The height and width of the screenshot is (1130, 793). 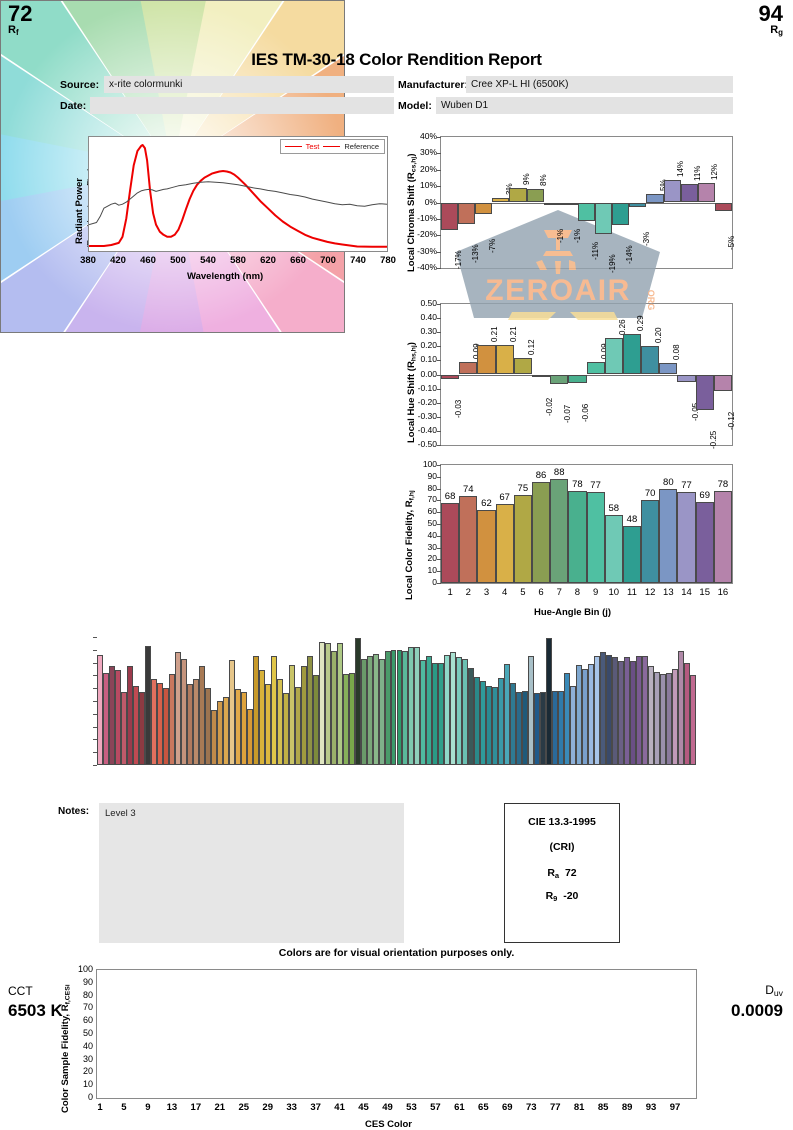 What do you see at coordinates (428, 345) in the screenshot?
I see `hue-ytick: 0.20` at bounding box center [428, 345].